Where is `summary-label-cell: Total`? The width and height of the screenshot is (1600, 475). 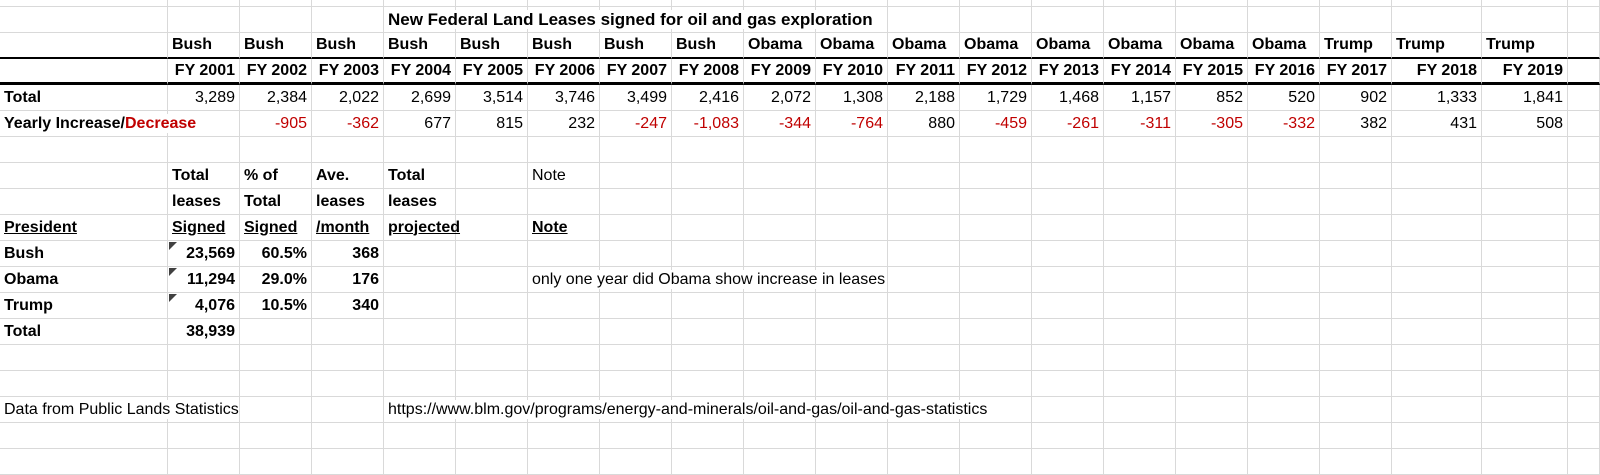 summary-label-cell: Total is located at coordinates (84, 332).